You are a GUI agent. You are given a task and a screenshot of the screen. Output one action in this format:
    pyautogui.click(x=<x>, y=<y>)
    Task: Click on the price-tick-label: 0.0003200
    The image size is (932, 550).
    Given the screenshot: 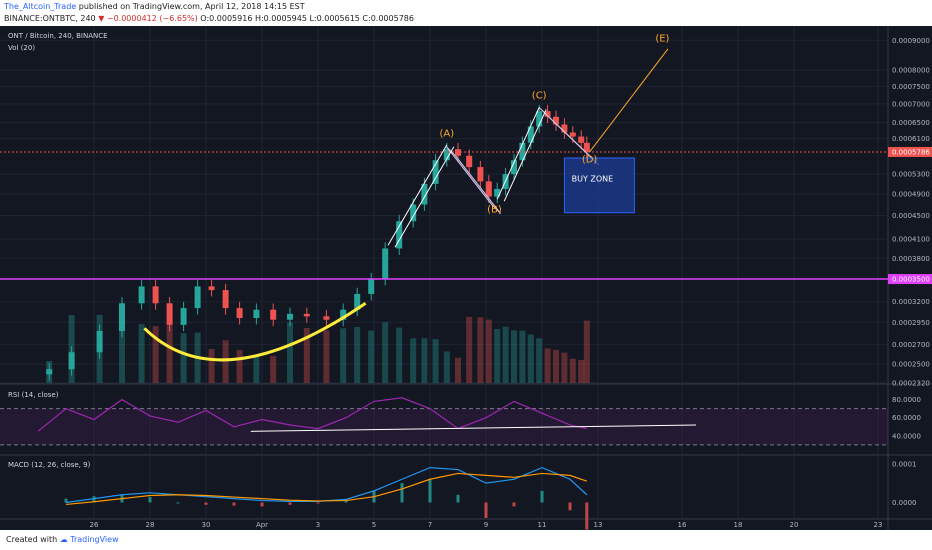 What is the action you would take?
    pyautogui.click(x=911, y=302)
    